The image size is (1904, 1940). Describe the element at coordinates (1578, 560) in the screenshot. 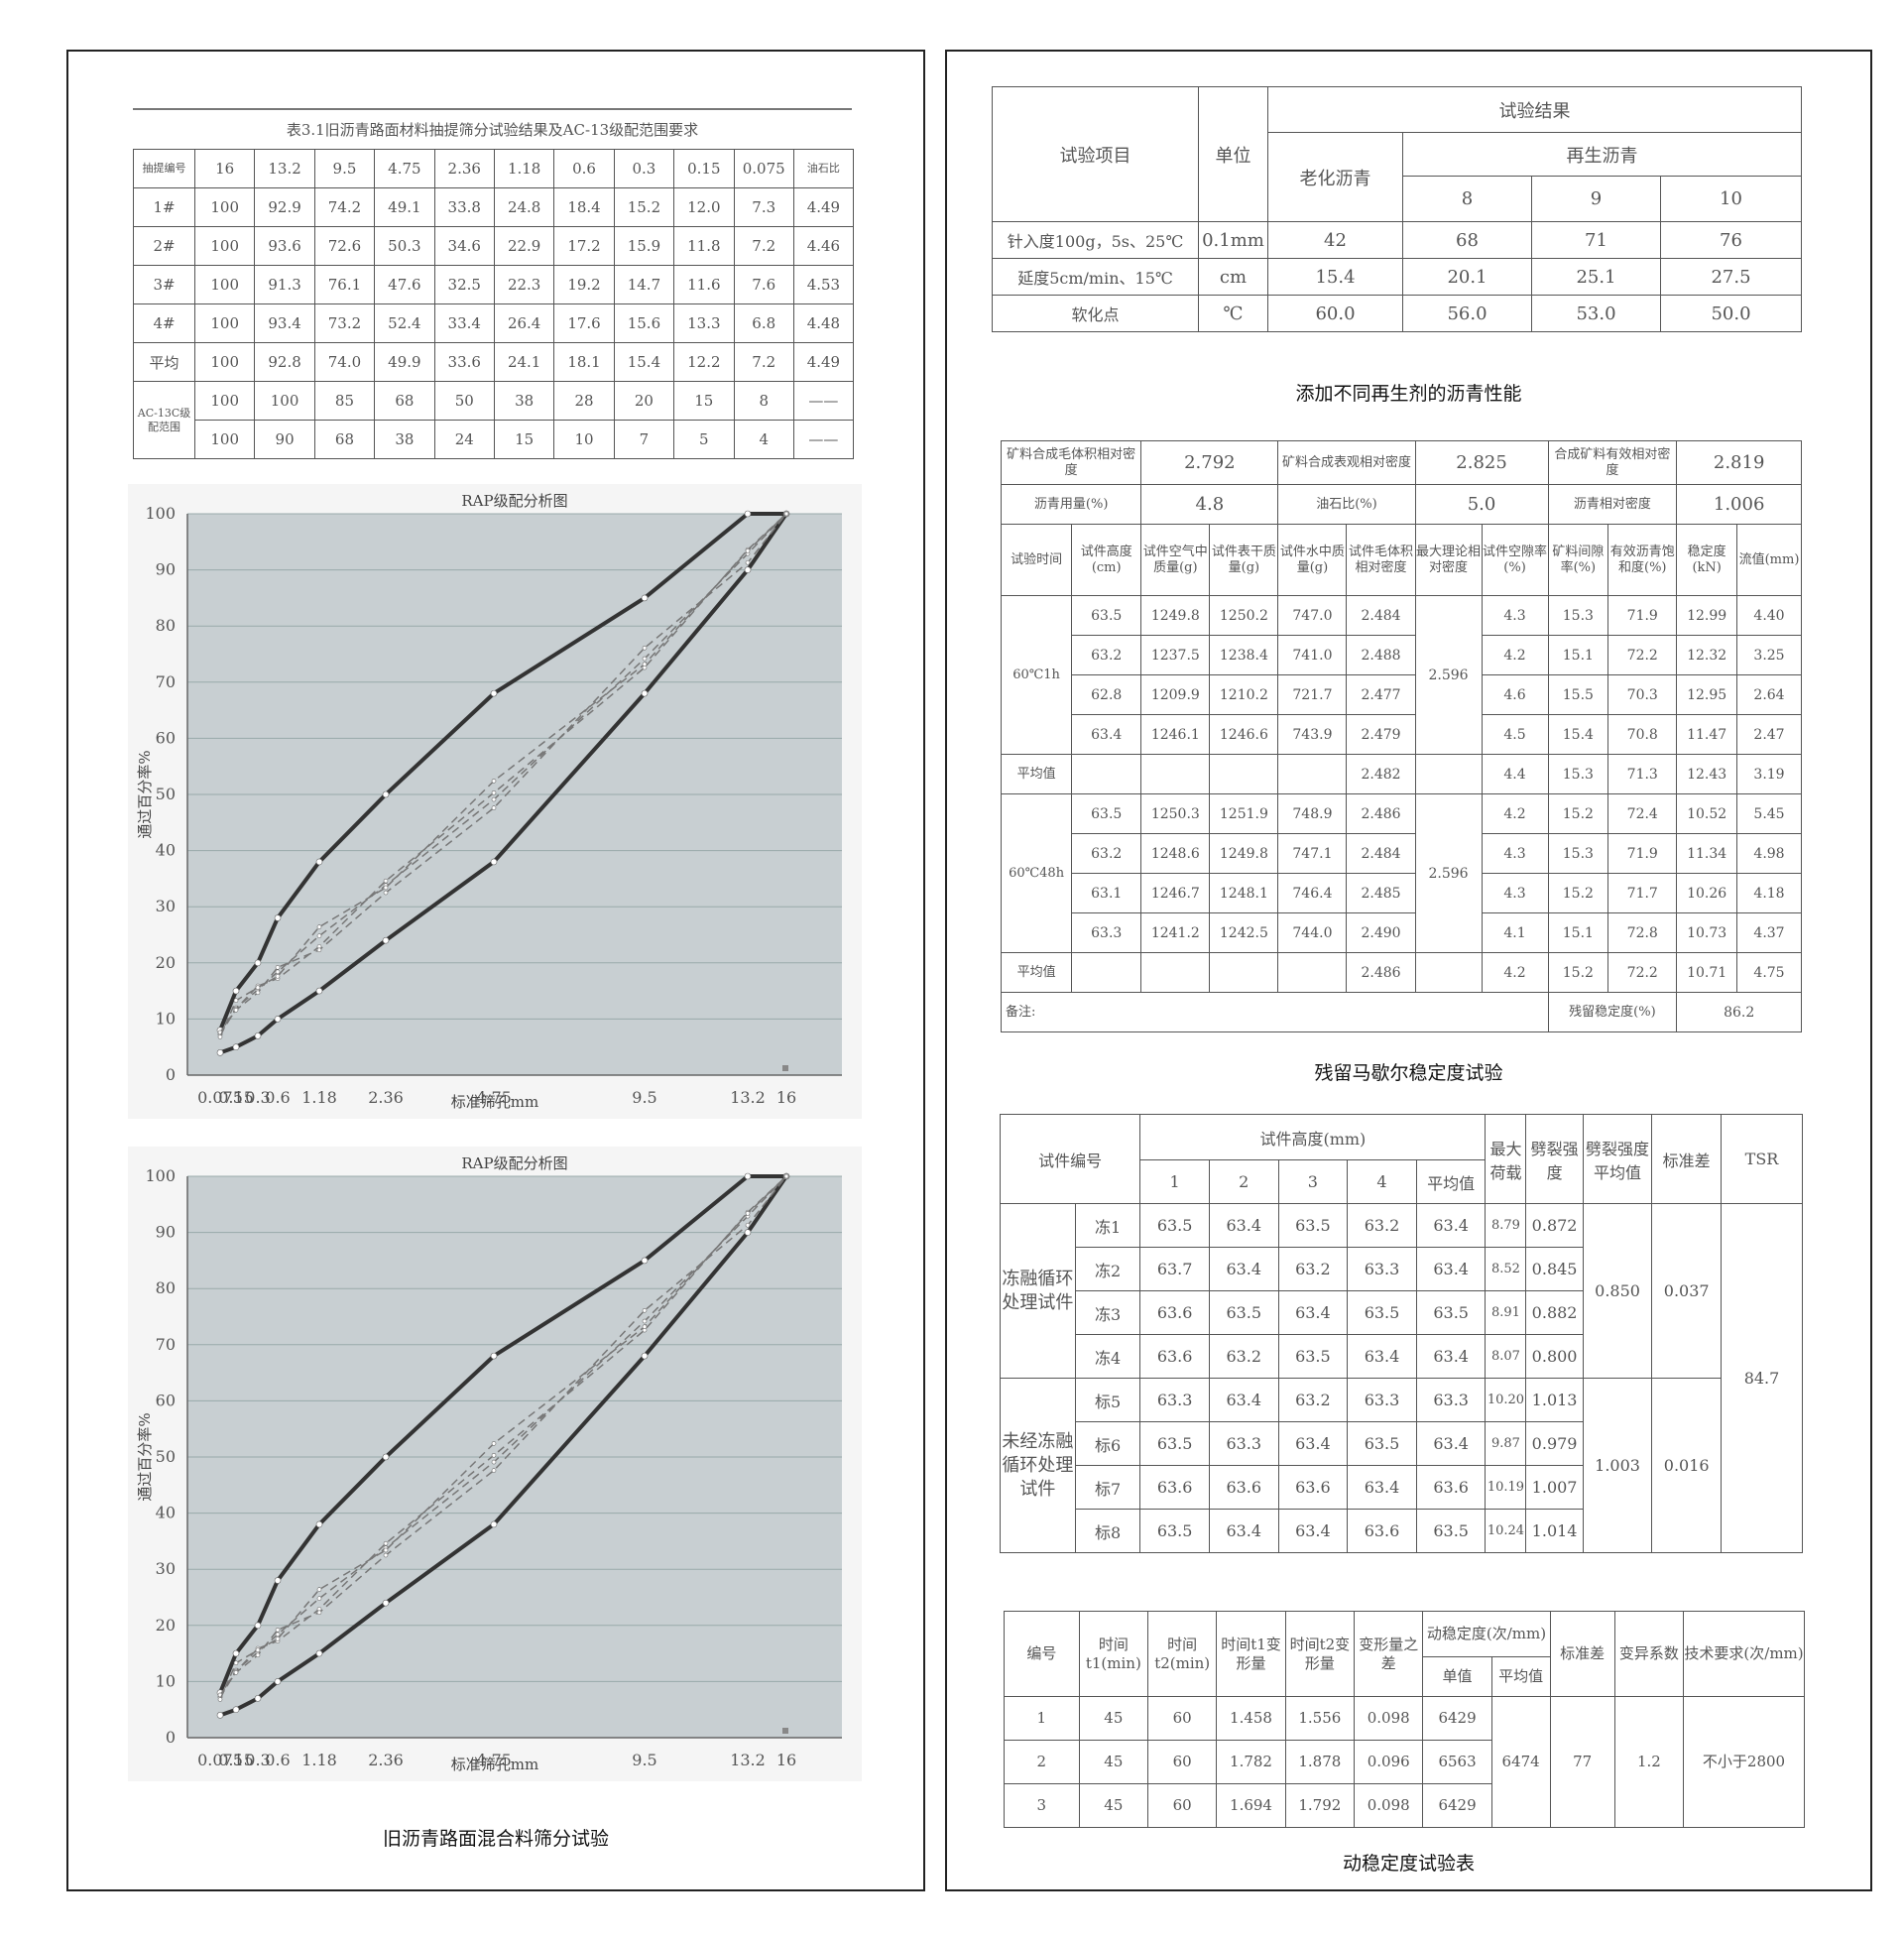

I see `header-cell: 矿料间隙率(%)` at that location.